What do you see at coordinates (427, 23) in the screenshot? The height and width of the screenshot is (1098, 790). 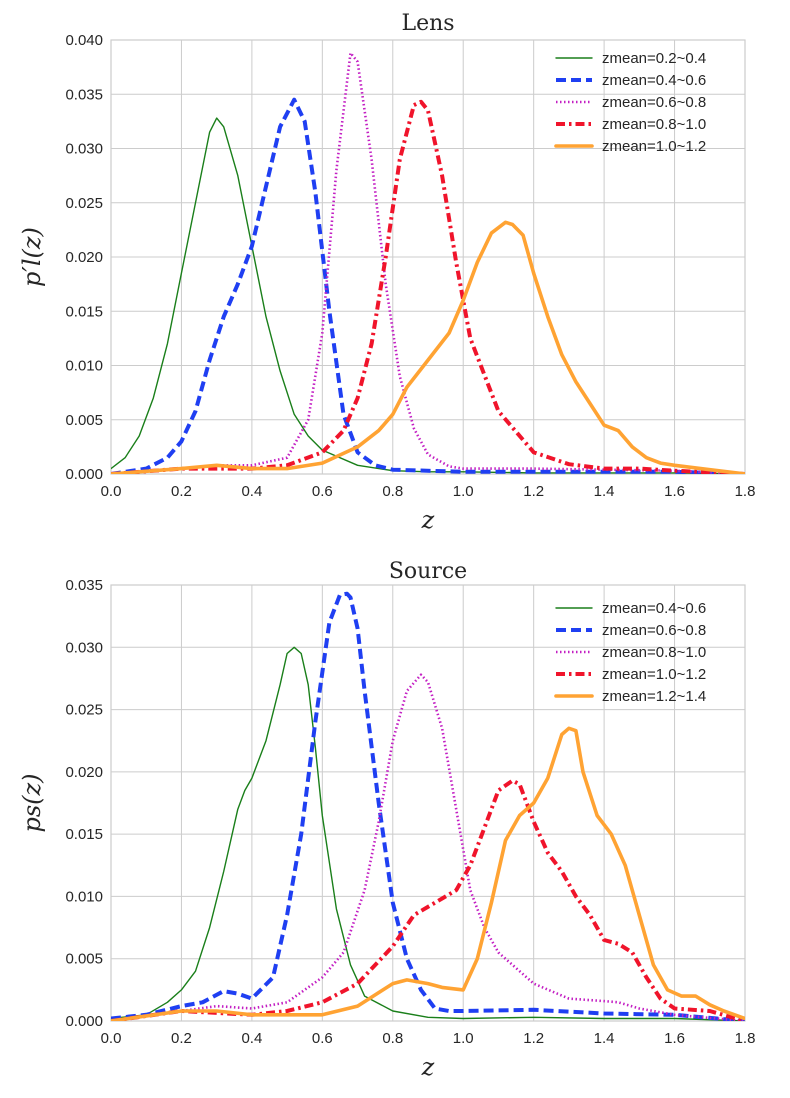 I see `chart-title: Lens` at bounding box center [427, 23].